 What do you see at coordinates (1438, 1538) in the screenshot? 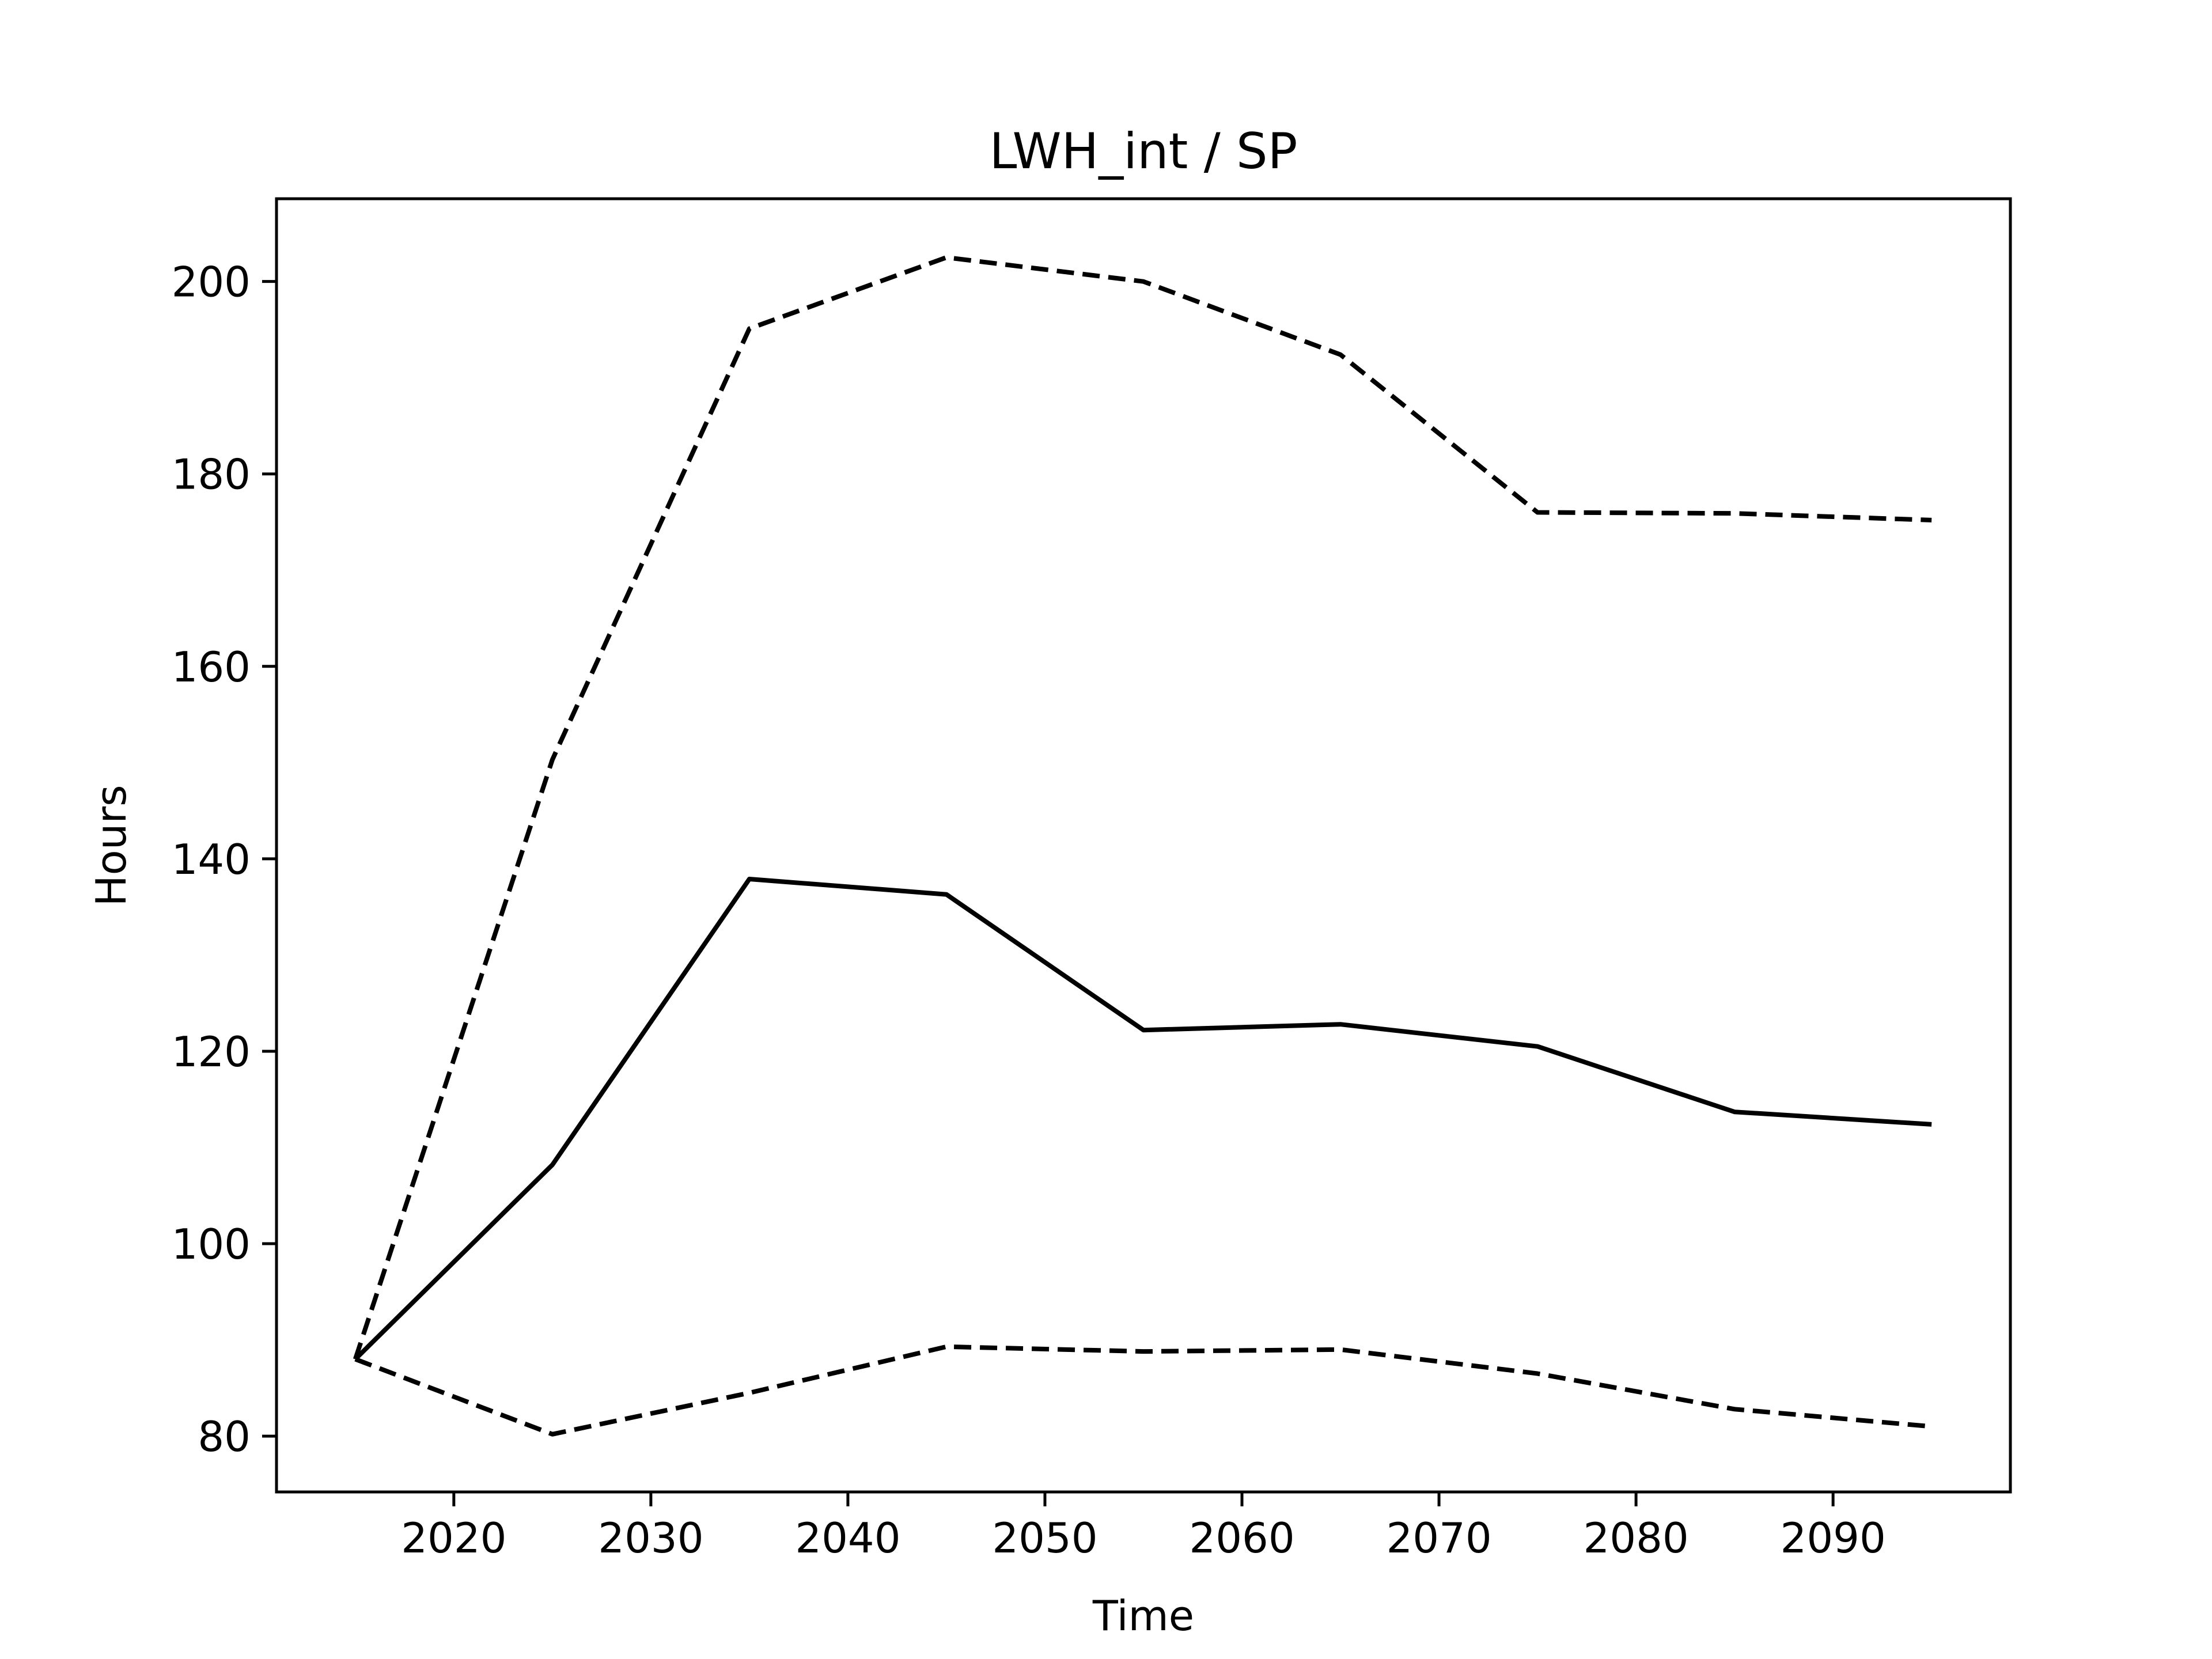
I see `x-tick-label: 2070` at bounding box center [1438, 1538].